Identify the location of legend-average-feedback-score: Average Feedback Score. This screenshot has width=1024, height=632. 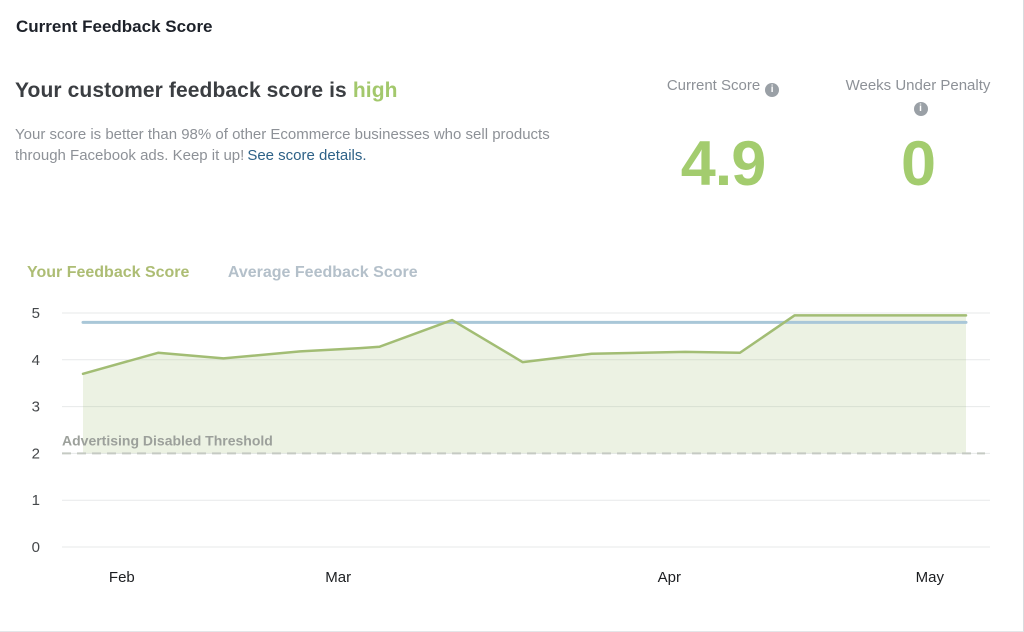
(322, 272).